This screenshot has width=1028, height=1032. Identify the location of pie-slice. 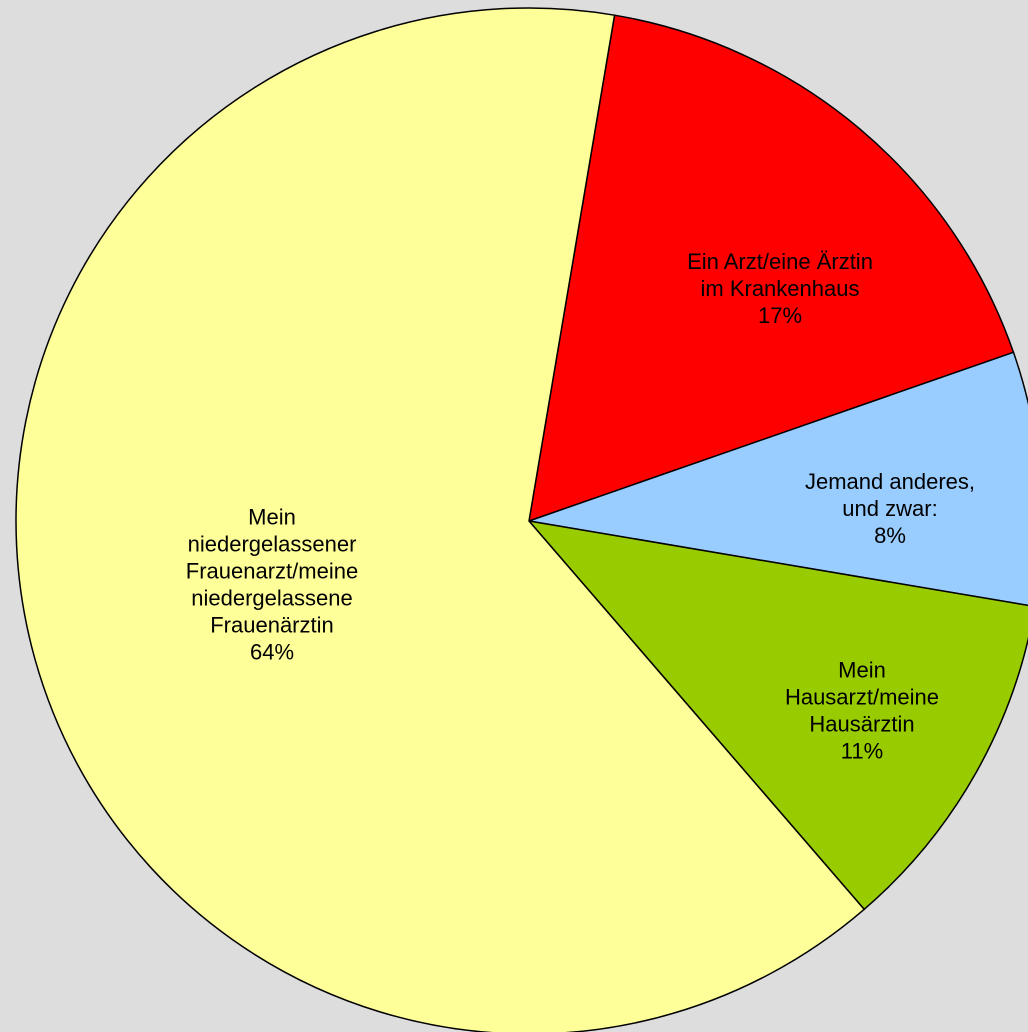
(778, 479).